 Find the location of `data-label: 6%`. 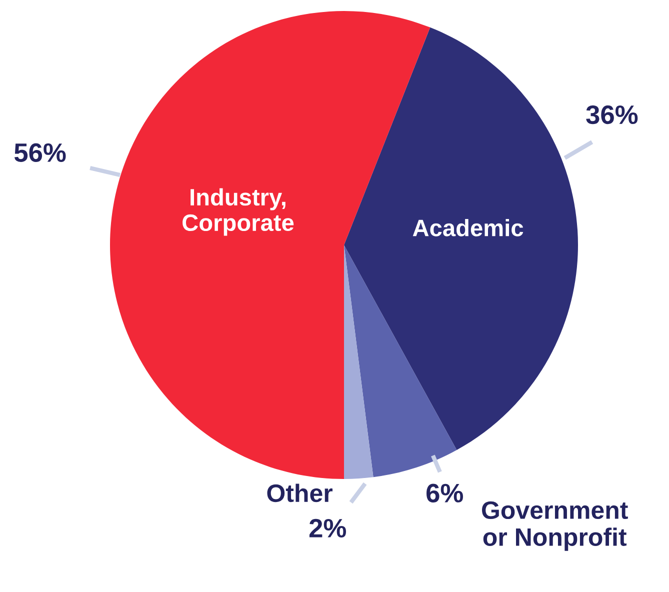

data-label: 6% is located at coordinates (444, 493).